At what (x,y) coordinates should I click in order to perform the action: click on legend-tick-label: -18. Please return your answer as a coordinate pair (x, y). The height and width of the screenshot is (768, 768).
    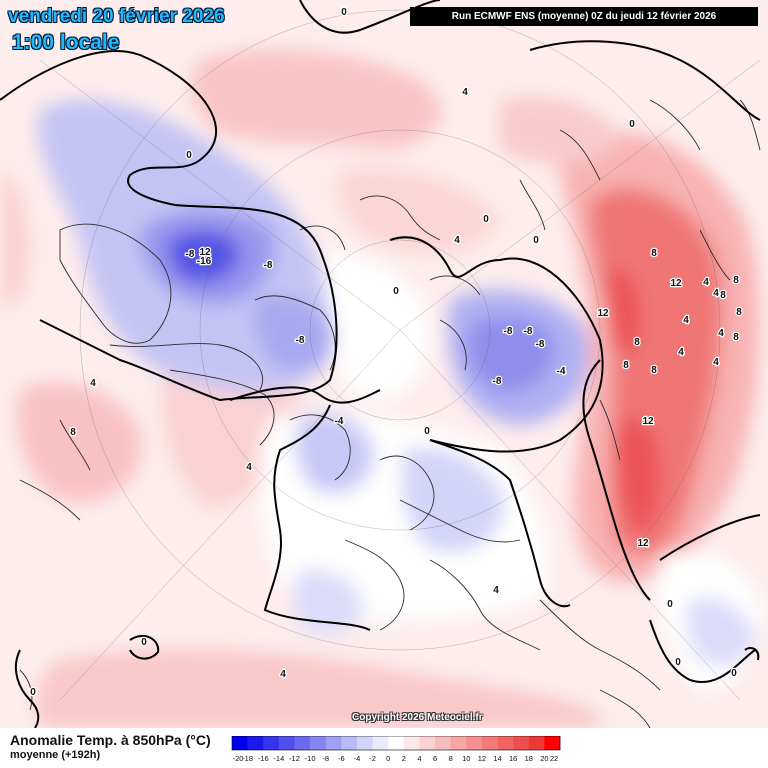
    Looking at the image, I should click on (247, 758).